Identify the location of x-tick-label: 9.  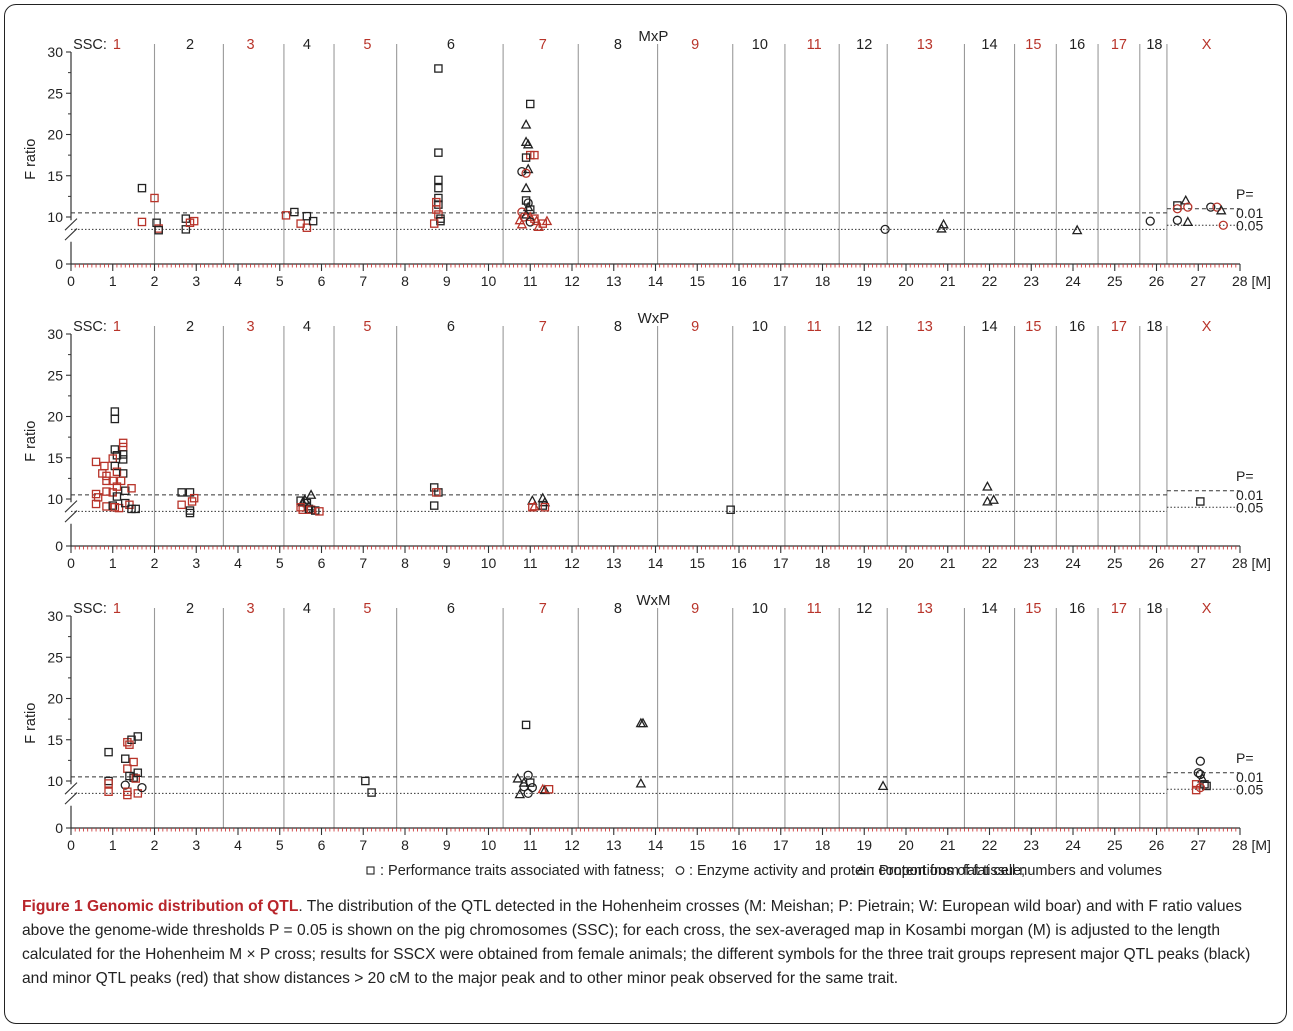
(447, 281).